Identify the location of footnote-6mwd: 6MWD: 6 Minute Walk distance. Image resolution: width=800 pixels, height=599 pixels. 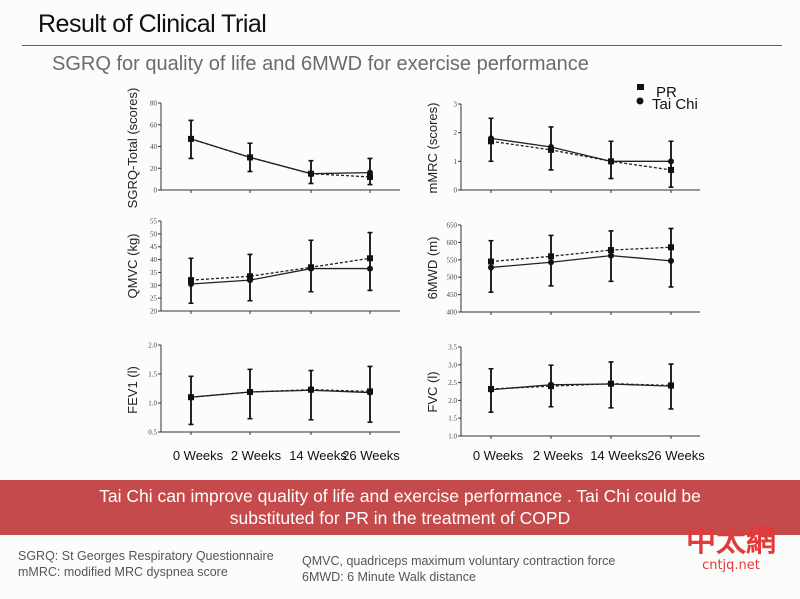
(389, 577).